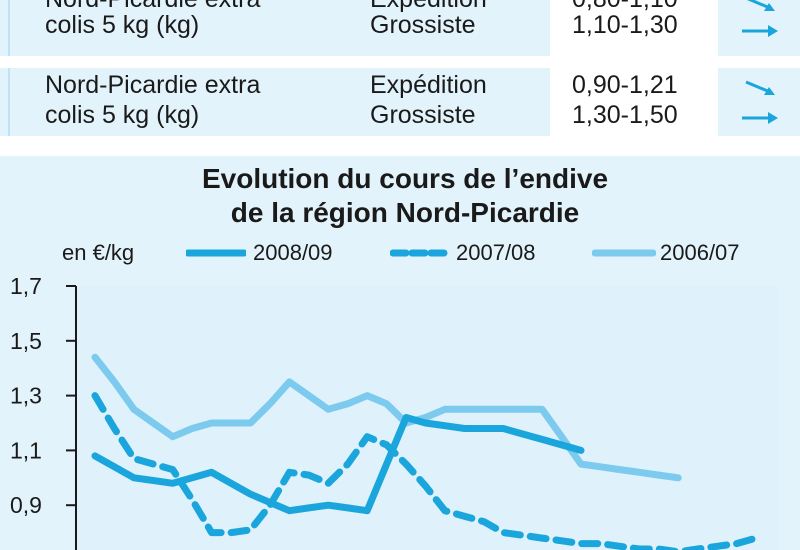 This screenshot has width=800, height=550. I want to click on y-tick-label: 0,9, so click(26, 505).